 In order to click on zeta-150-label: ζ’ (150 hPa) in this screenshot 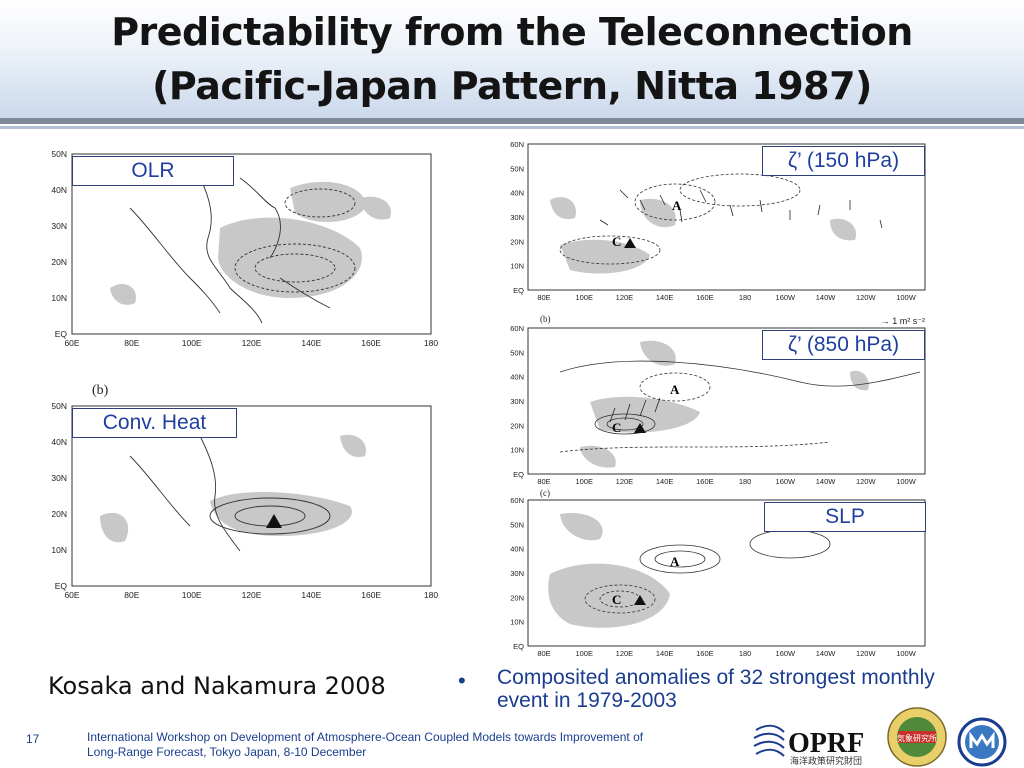, I will do `click(843, 161)`.